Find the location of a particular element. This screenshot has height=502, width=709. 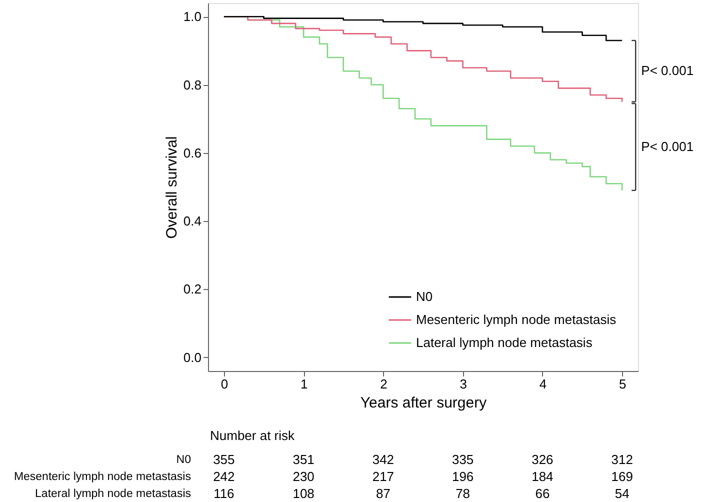

y-tick-label: 0.8 is located at coordinates (192, 84).